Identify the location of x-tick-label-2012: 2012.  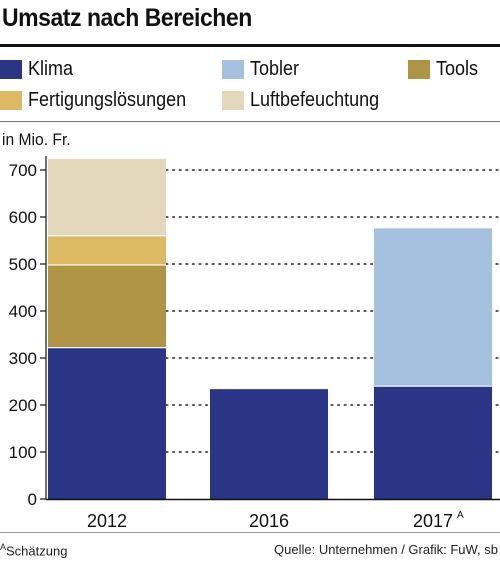
(107, 521).